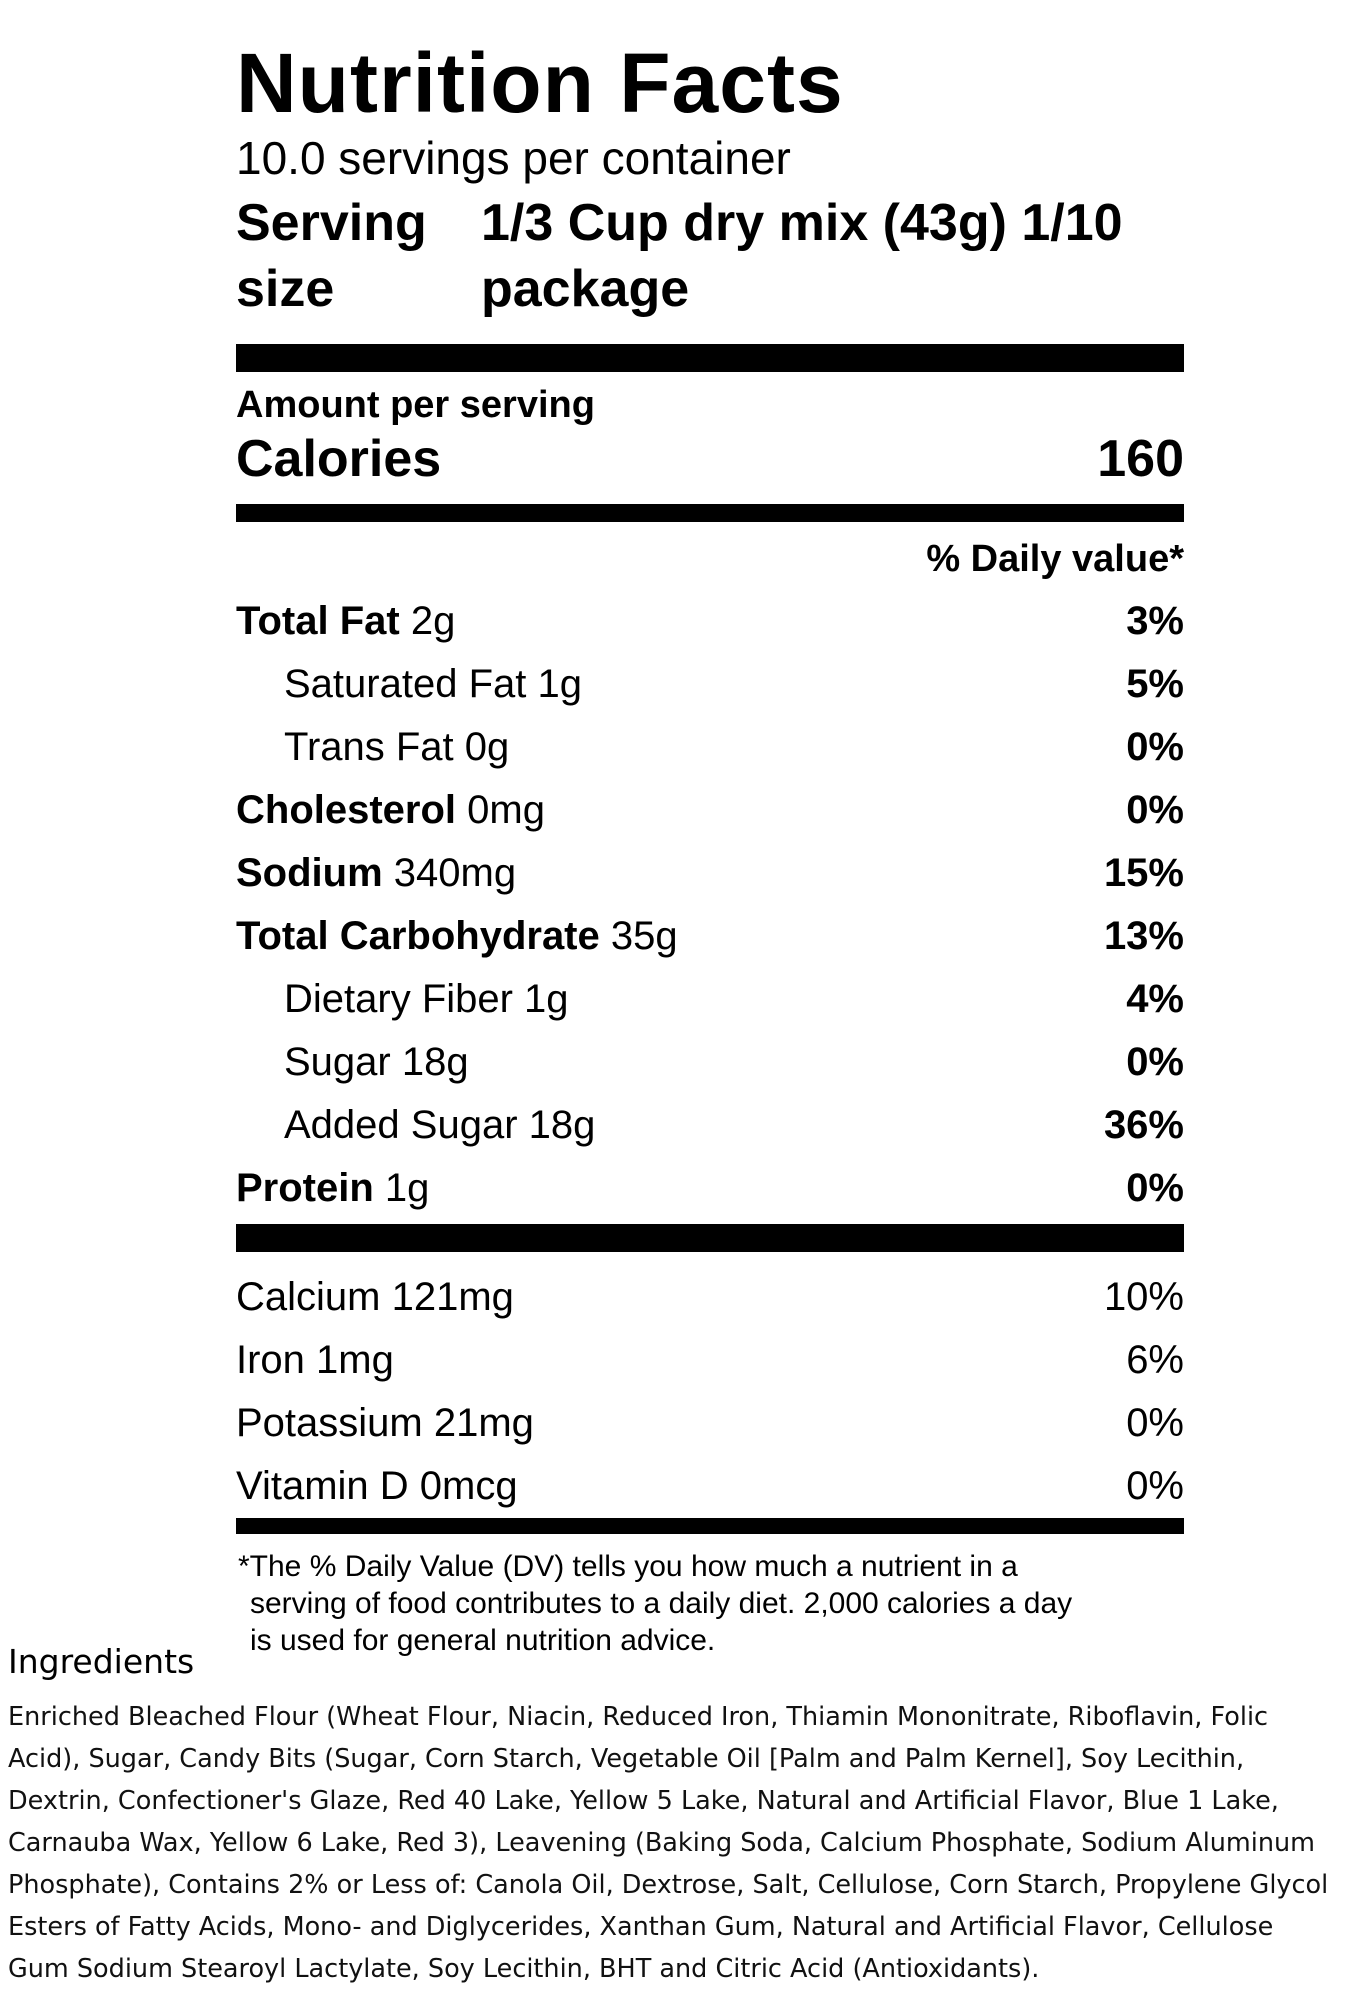 This screenshot has width=1347, height=2000. What do you see at coordinates (710, 747) in the screenshot?
I see `nutrient-row-trans-fat: Trans Fat 0g 0%` at bounding box center [710, 747].